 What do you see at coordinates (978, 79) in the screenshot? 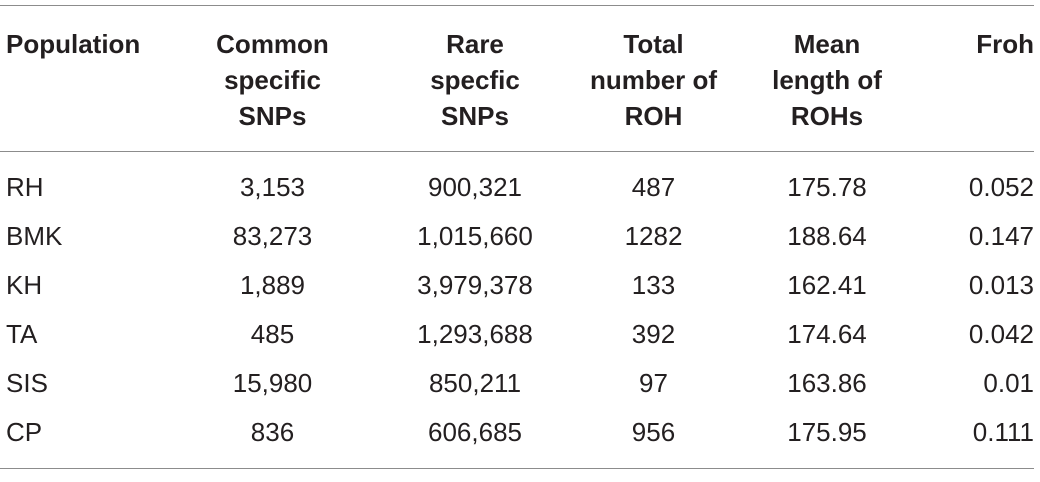
I see `header-froh: Froh` at bounding box center [978, 79].